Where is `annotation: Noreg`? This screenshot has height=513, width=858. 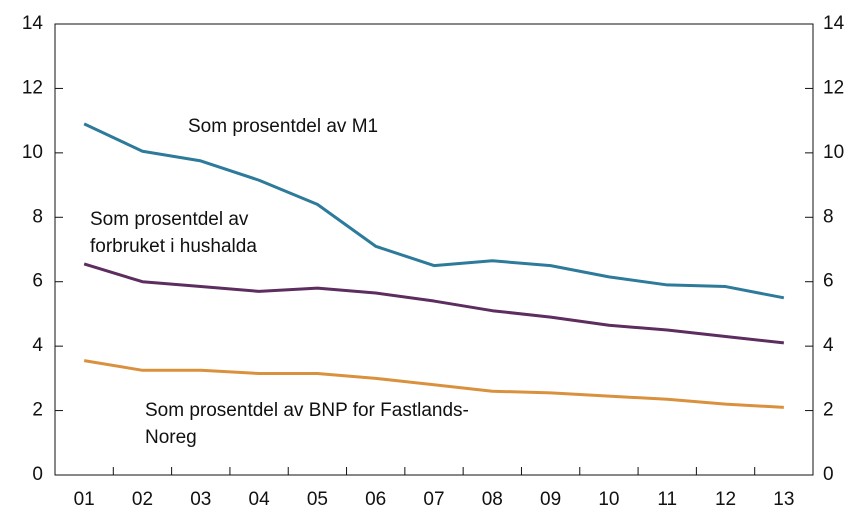
annotation: Noreg is located at coordinates (171, 437).